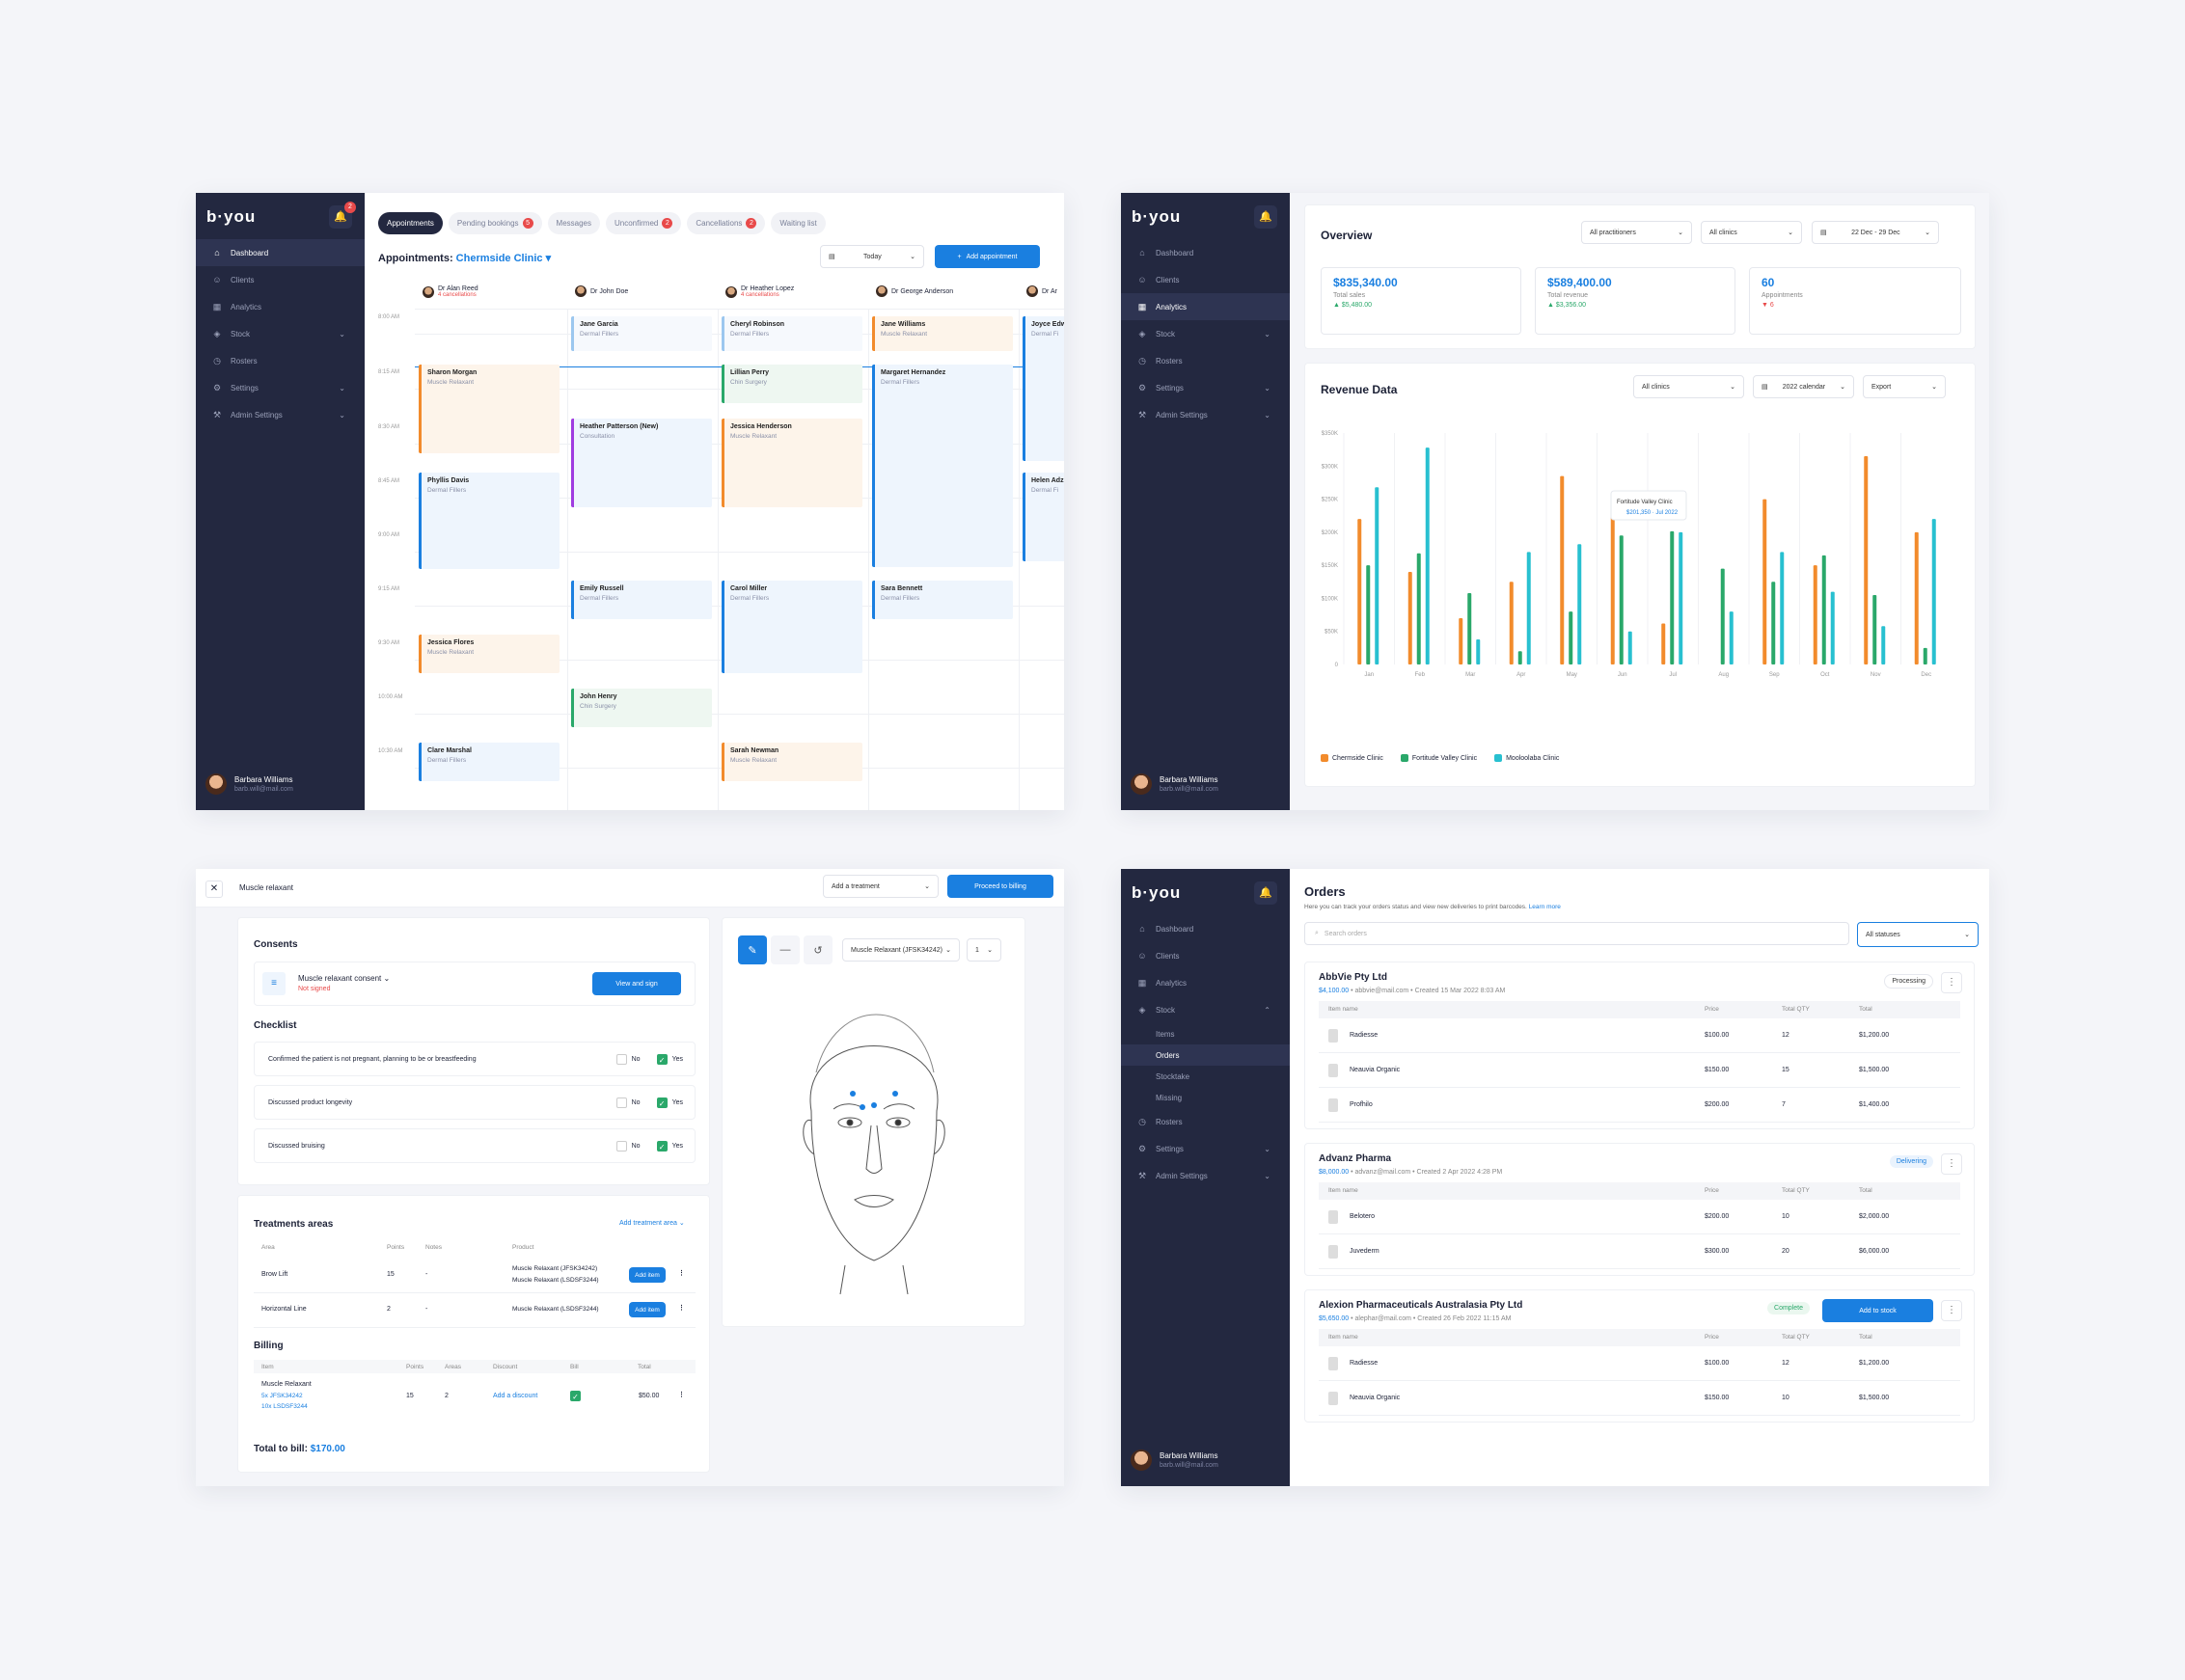 Image resolution: width=2185 pixels, height=1680 pixels. I want to click on search-input: ⌕ Search orders, so click(1577, 934).